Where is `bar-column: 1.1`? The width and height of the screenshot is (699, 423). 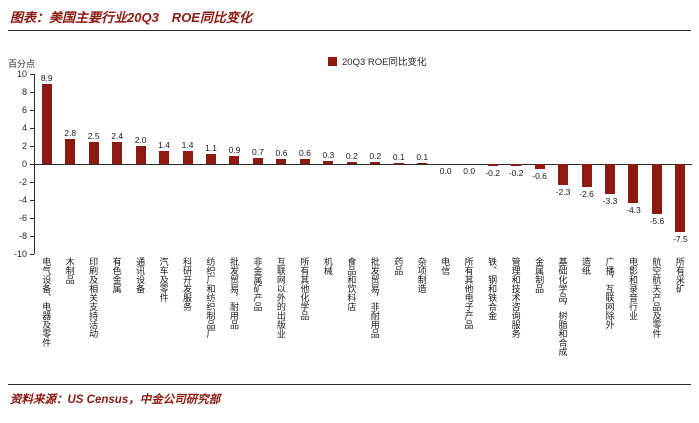 bar-column: 1.1 is located at coordinates (210, 164).